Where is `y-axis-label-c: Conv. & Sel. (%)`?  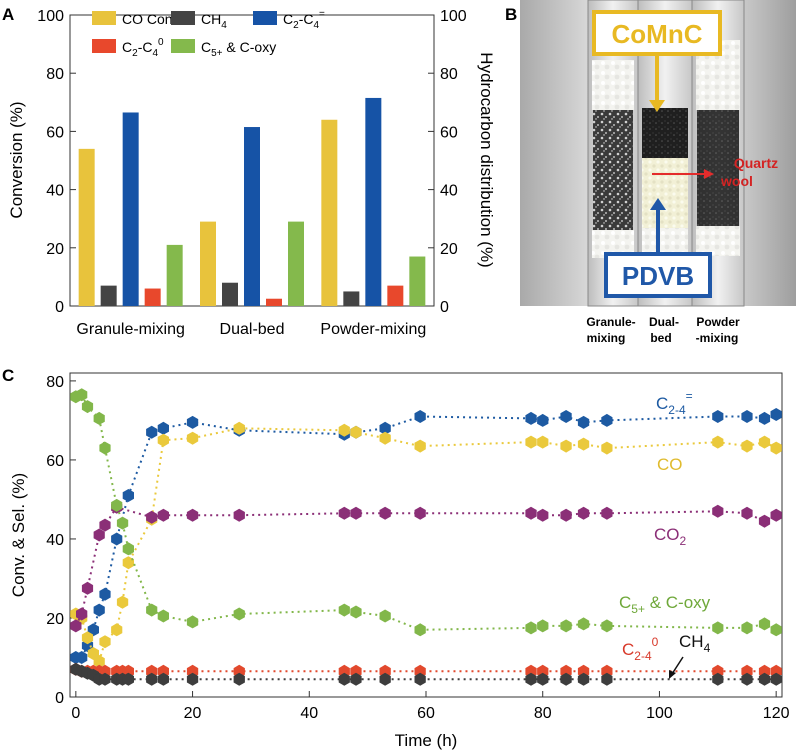
y-axis-label-c: Conv. & Sel. (%) is located at coordinates (18, 535).